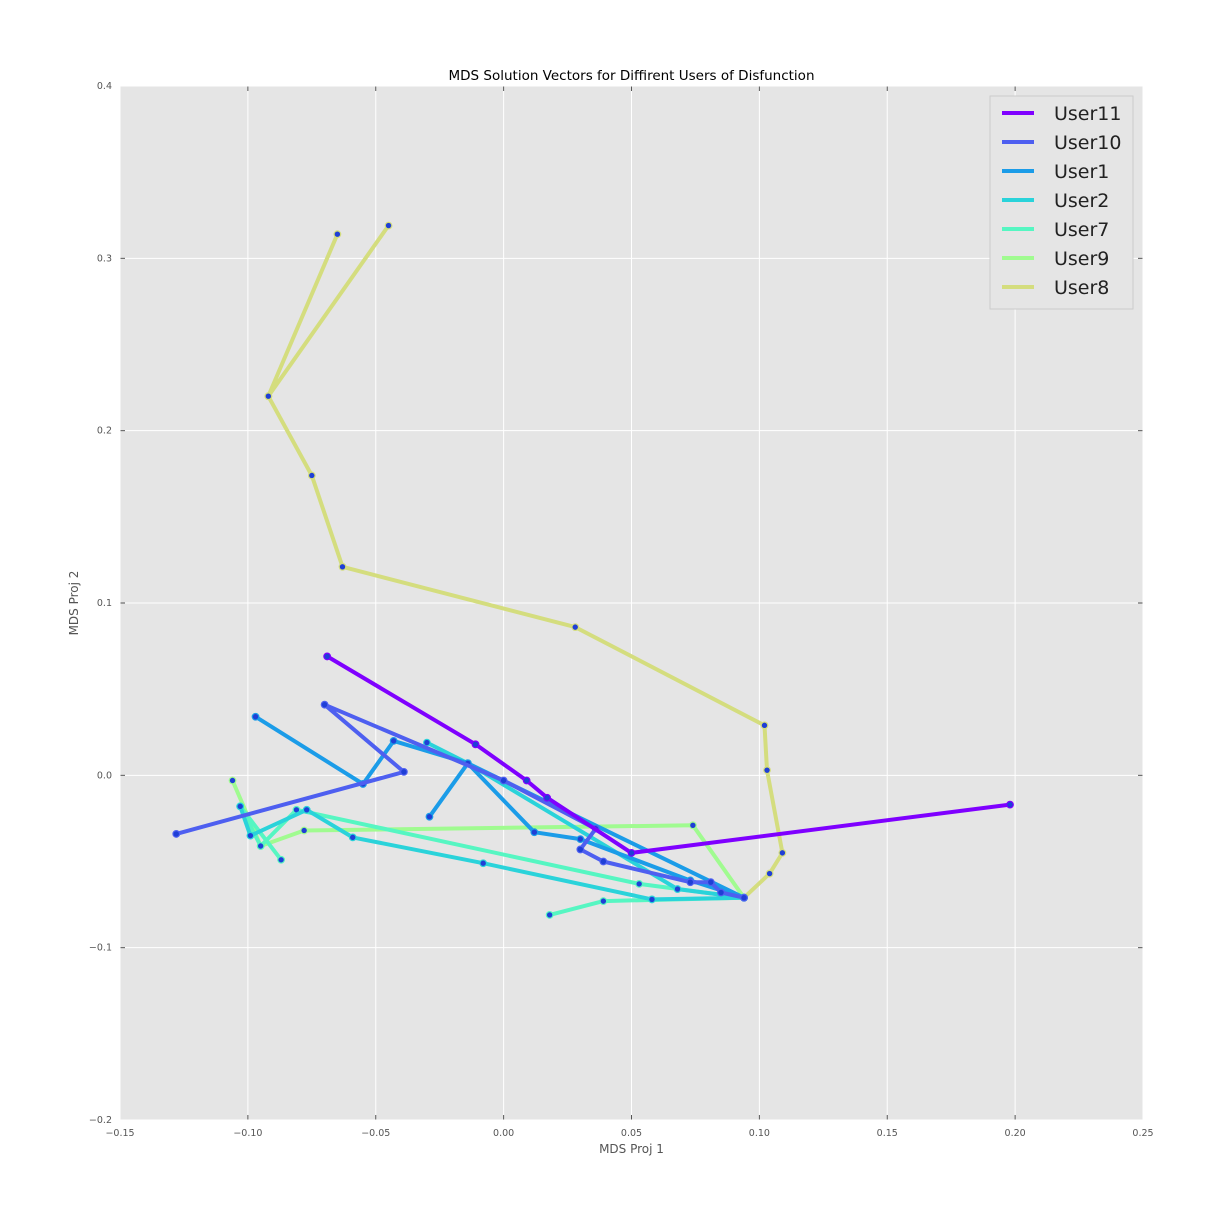  What do you see at coordinates (1081, 259) in the screenshot?
I see `legend-label: User9` at bounding box center [1081, 259].